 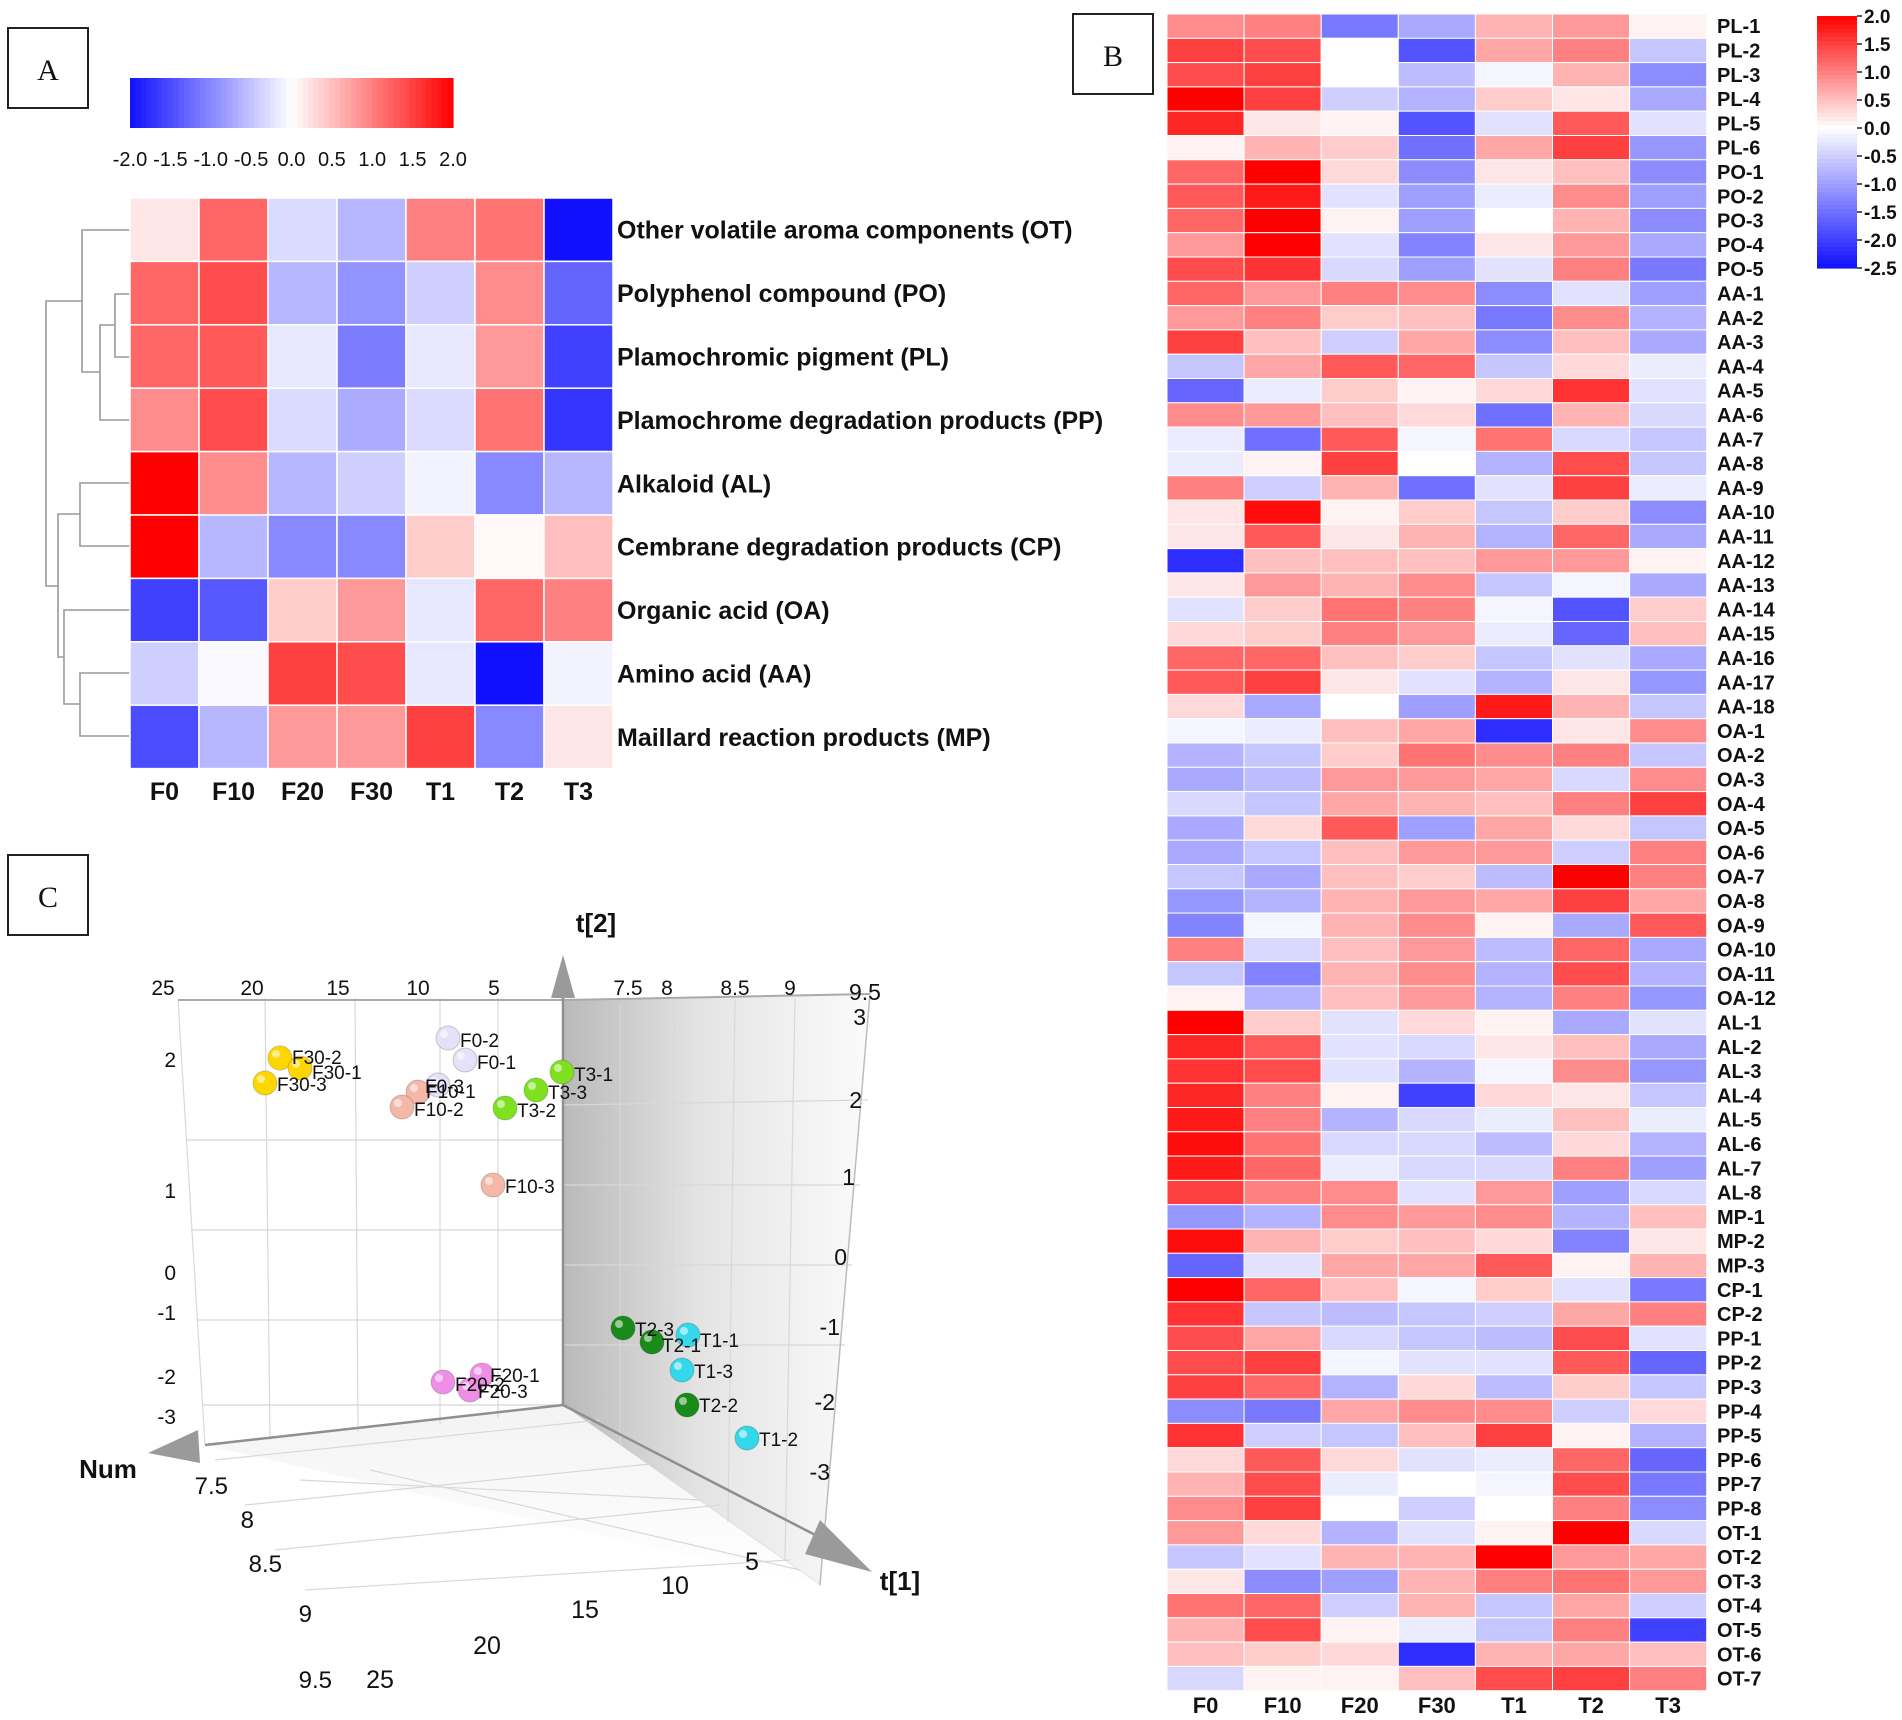 What do you see at coordinates (1740, 270) in the screenshot?
I see `heatmap-b-row-label: PO-5` at bounding box center [1740, 270].